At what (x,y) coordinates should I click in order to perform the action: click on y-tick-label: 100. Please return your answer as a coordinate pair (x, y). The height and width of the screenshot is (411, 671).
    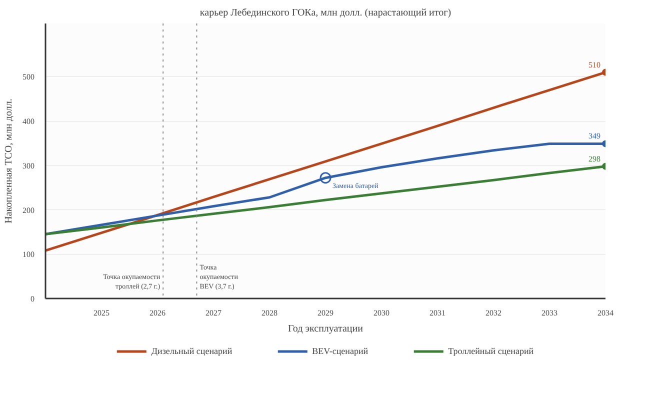
    Looking at the image, I should click on (28, 255).